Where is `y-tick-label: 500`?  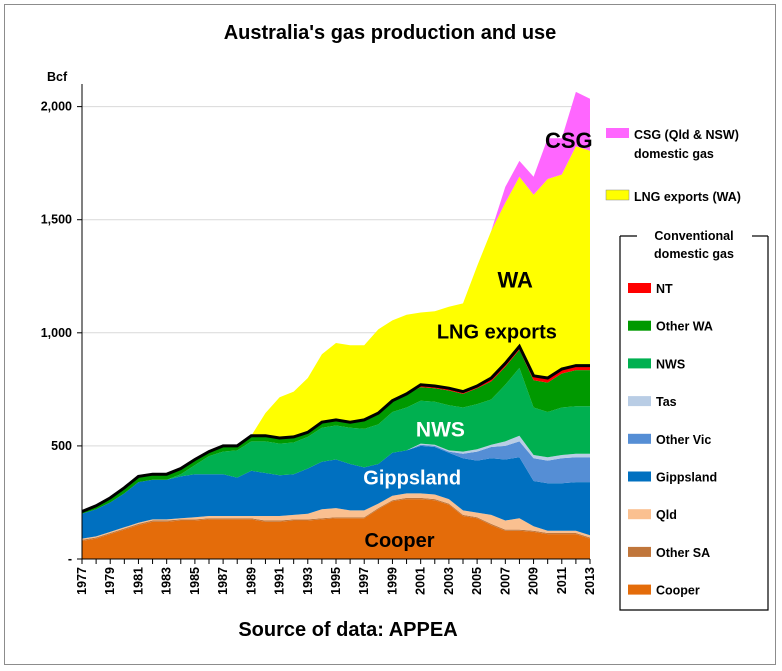 y-tick-label: 500 is located at coordinates (61, 446).